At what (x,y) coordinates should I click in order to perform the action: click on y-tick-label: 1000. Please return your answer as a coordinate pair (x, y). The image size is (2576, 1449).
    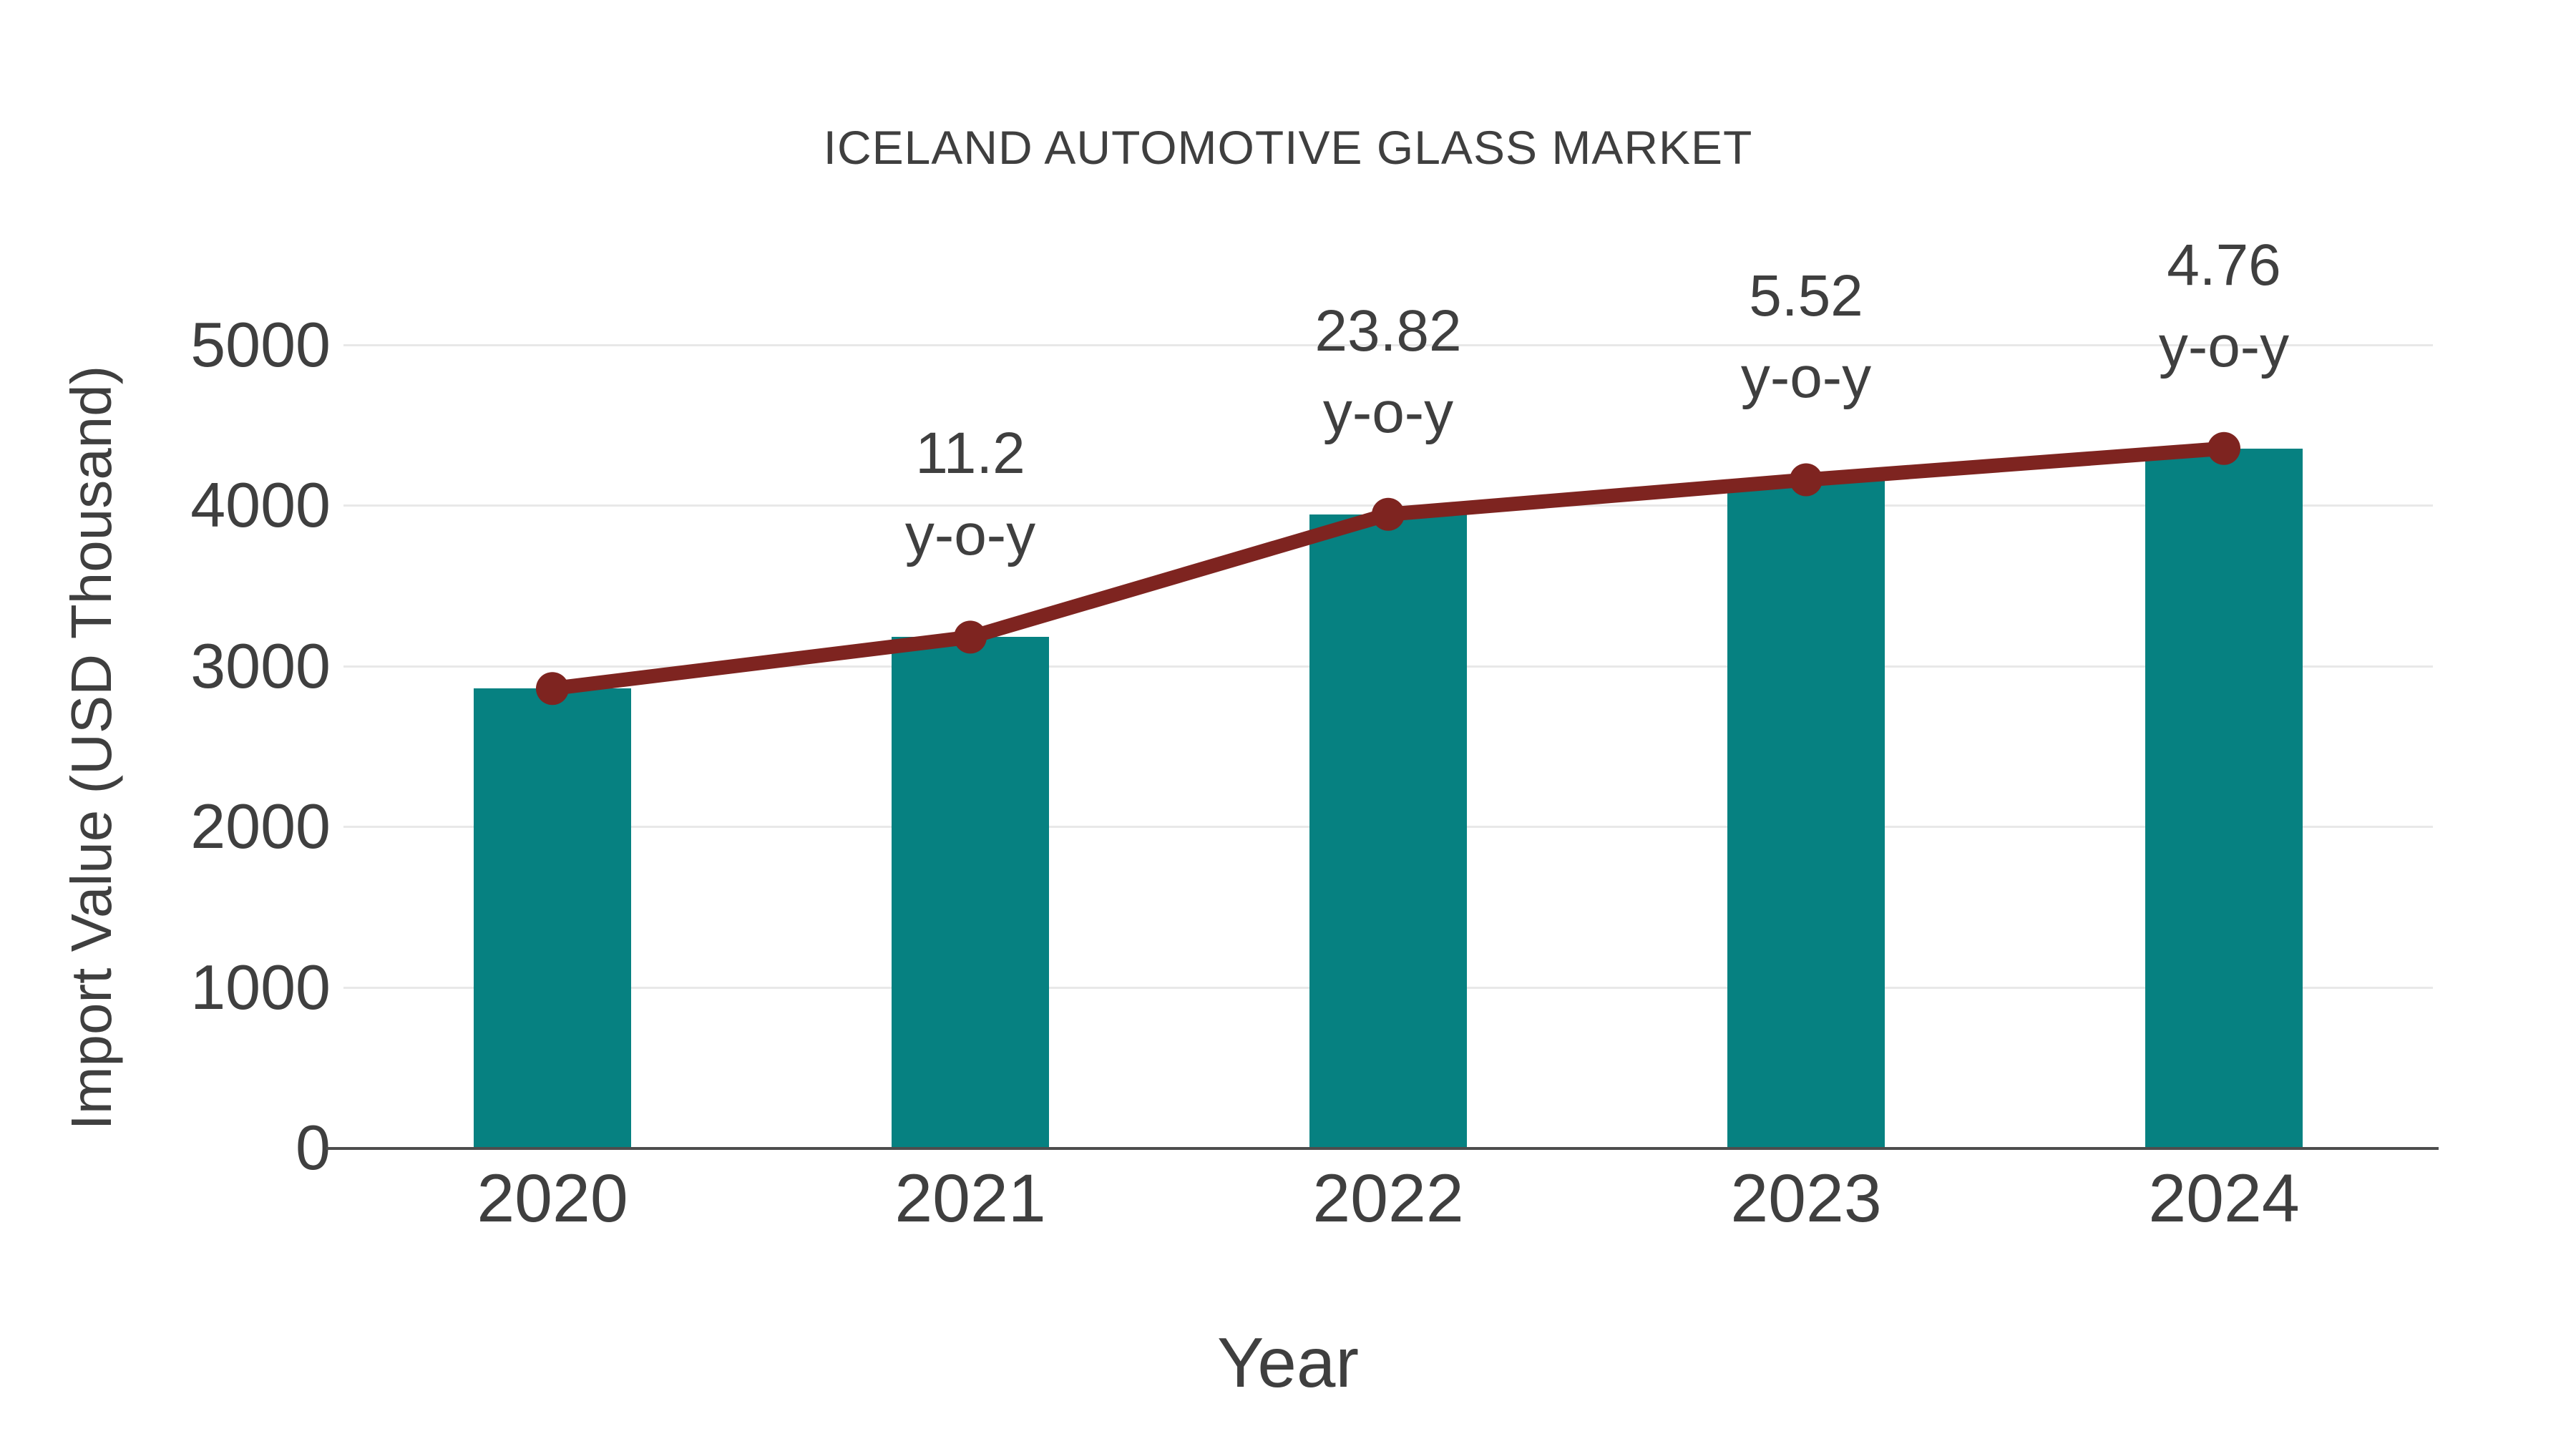
    Looking at the image, I should click on (260, 987).